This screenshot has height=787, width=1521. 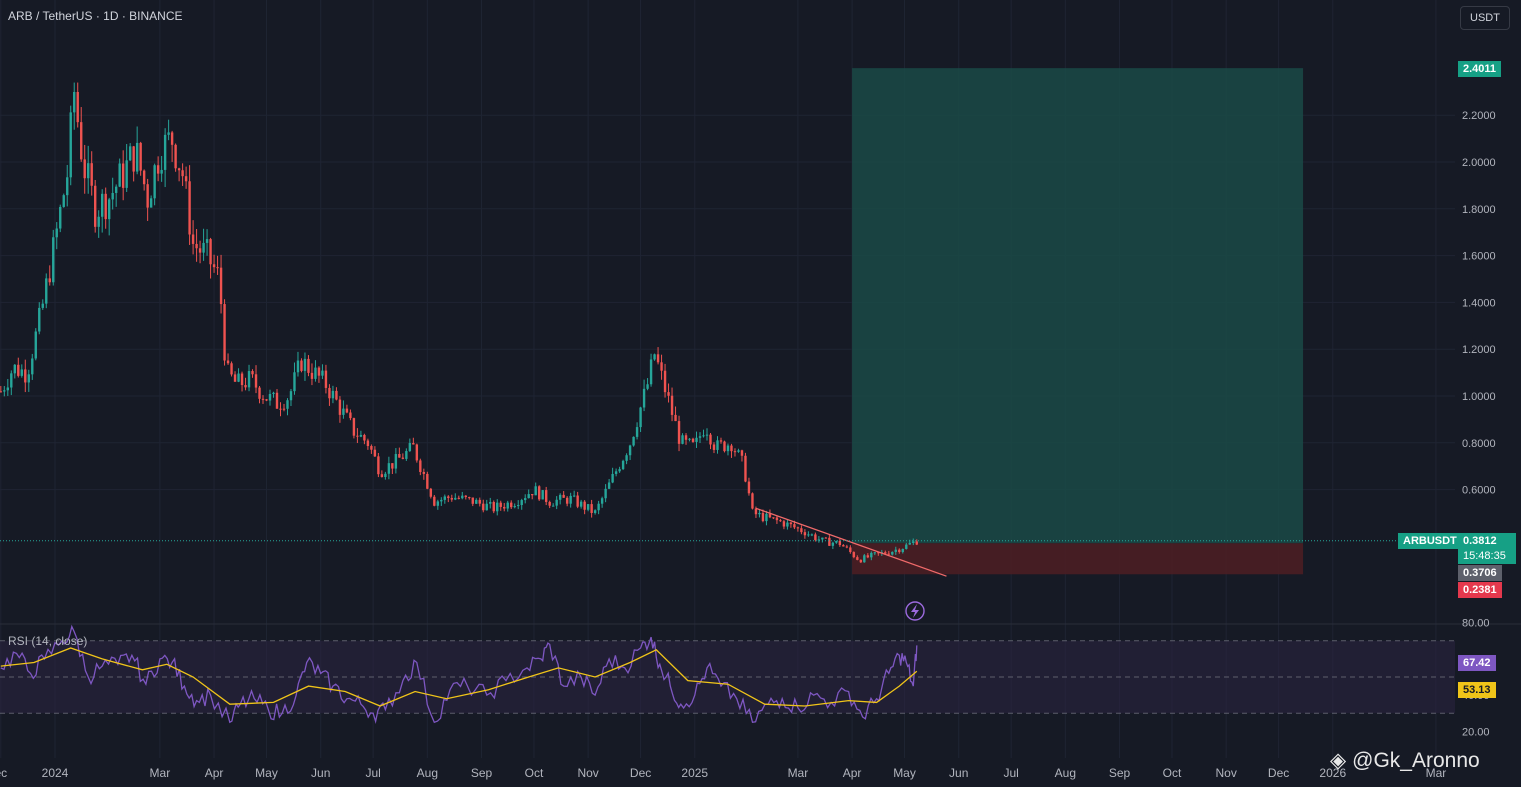 What do you see at coordinates (1430, 541) in the screenshot?
I see `symbol-price-tag: ARBUSDT` at bounding box center [1430, 541].